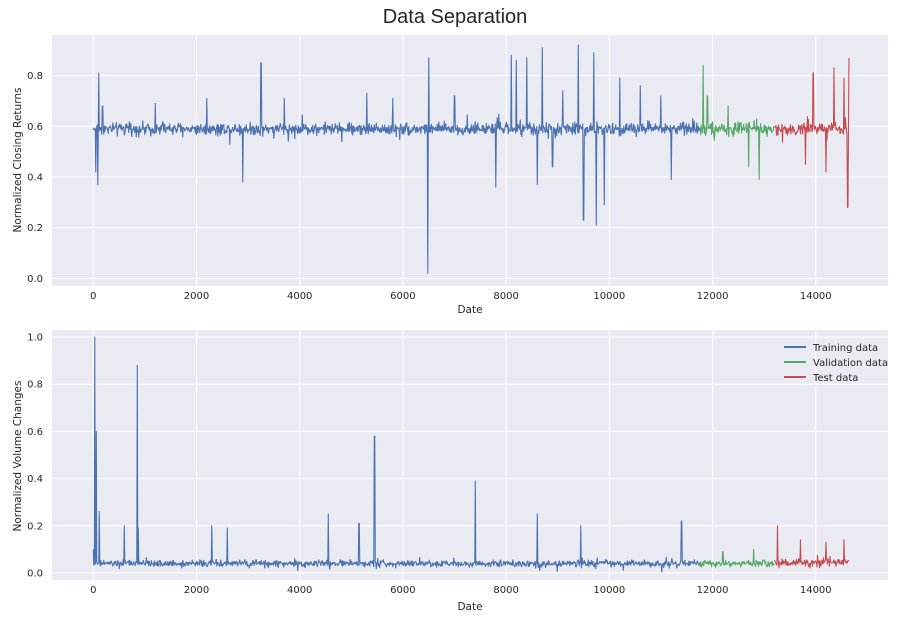  I want to click on volume-changes-xtick-label: 12000, so click(713, 590).